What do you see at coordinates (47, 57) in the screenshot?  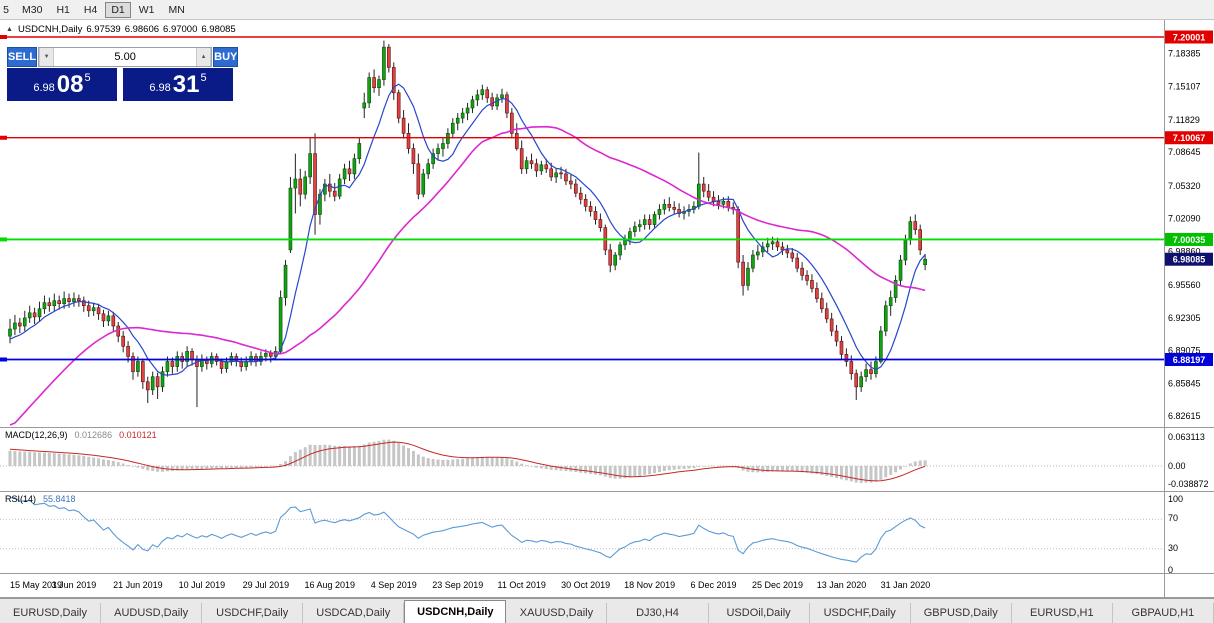 I see `volume-decrease-button: ▼` at bounding box center [47, 57].